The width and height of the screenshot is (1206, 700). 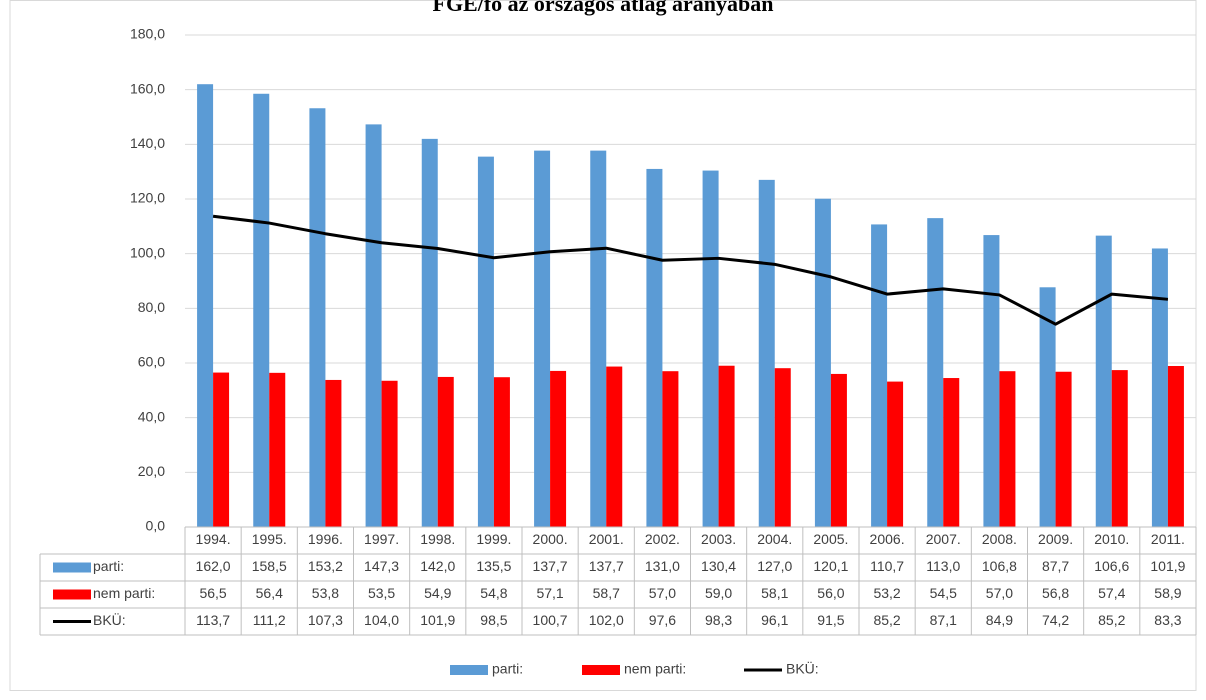 I want to click on table-cell: 113,0, so click(x=943, y=566).